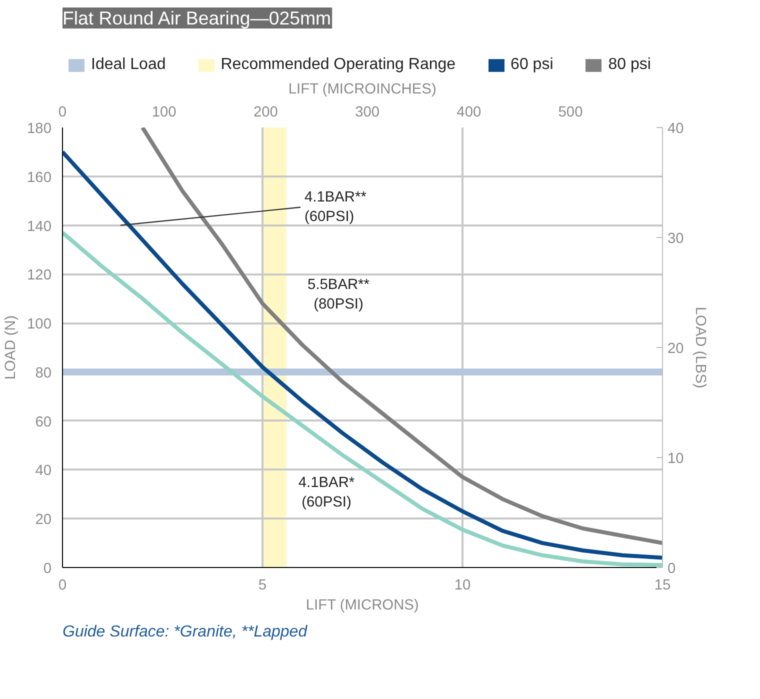 Image resolution: width=760 pixels, height=699 pixels. Describe the element at coordinates (676, 349) in the screenshot. I see `y2-tick-label: 20` at that location.